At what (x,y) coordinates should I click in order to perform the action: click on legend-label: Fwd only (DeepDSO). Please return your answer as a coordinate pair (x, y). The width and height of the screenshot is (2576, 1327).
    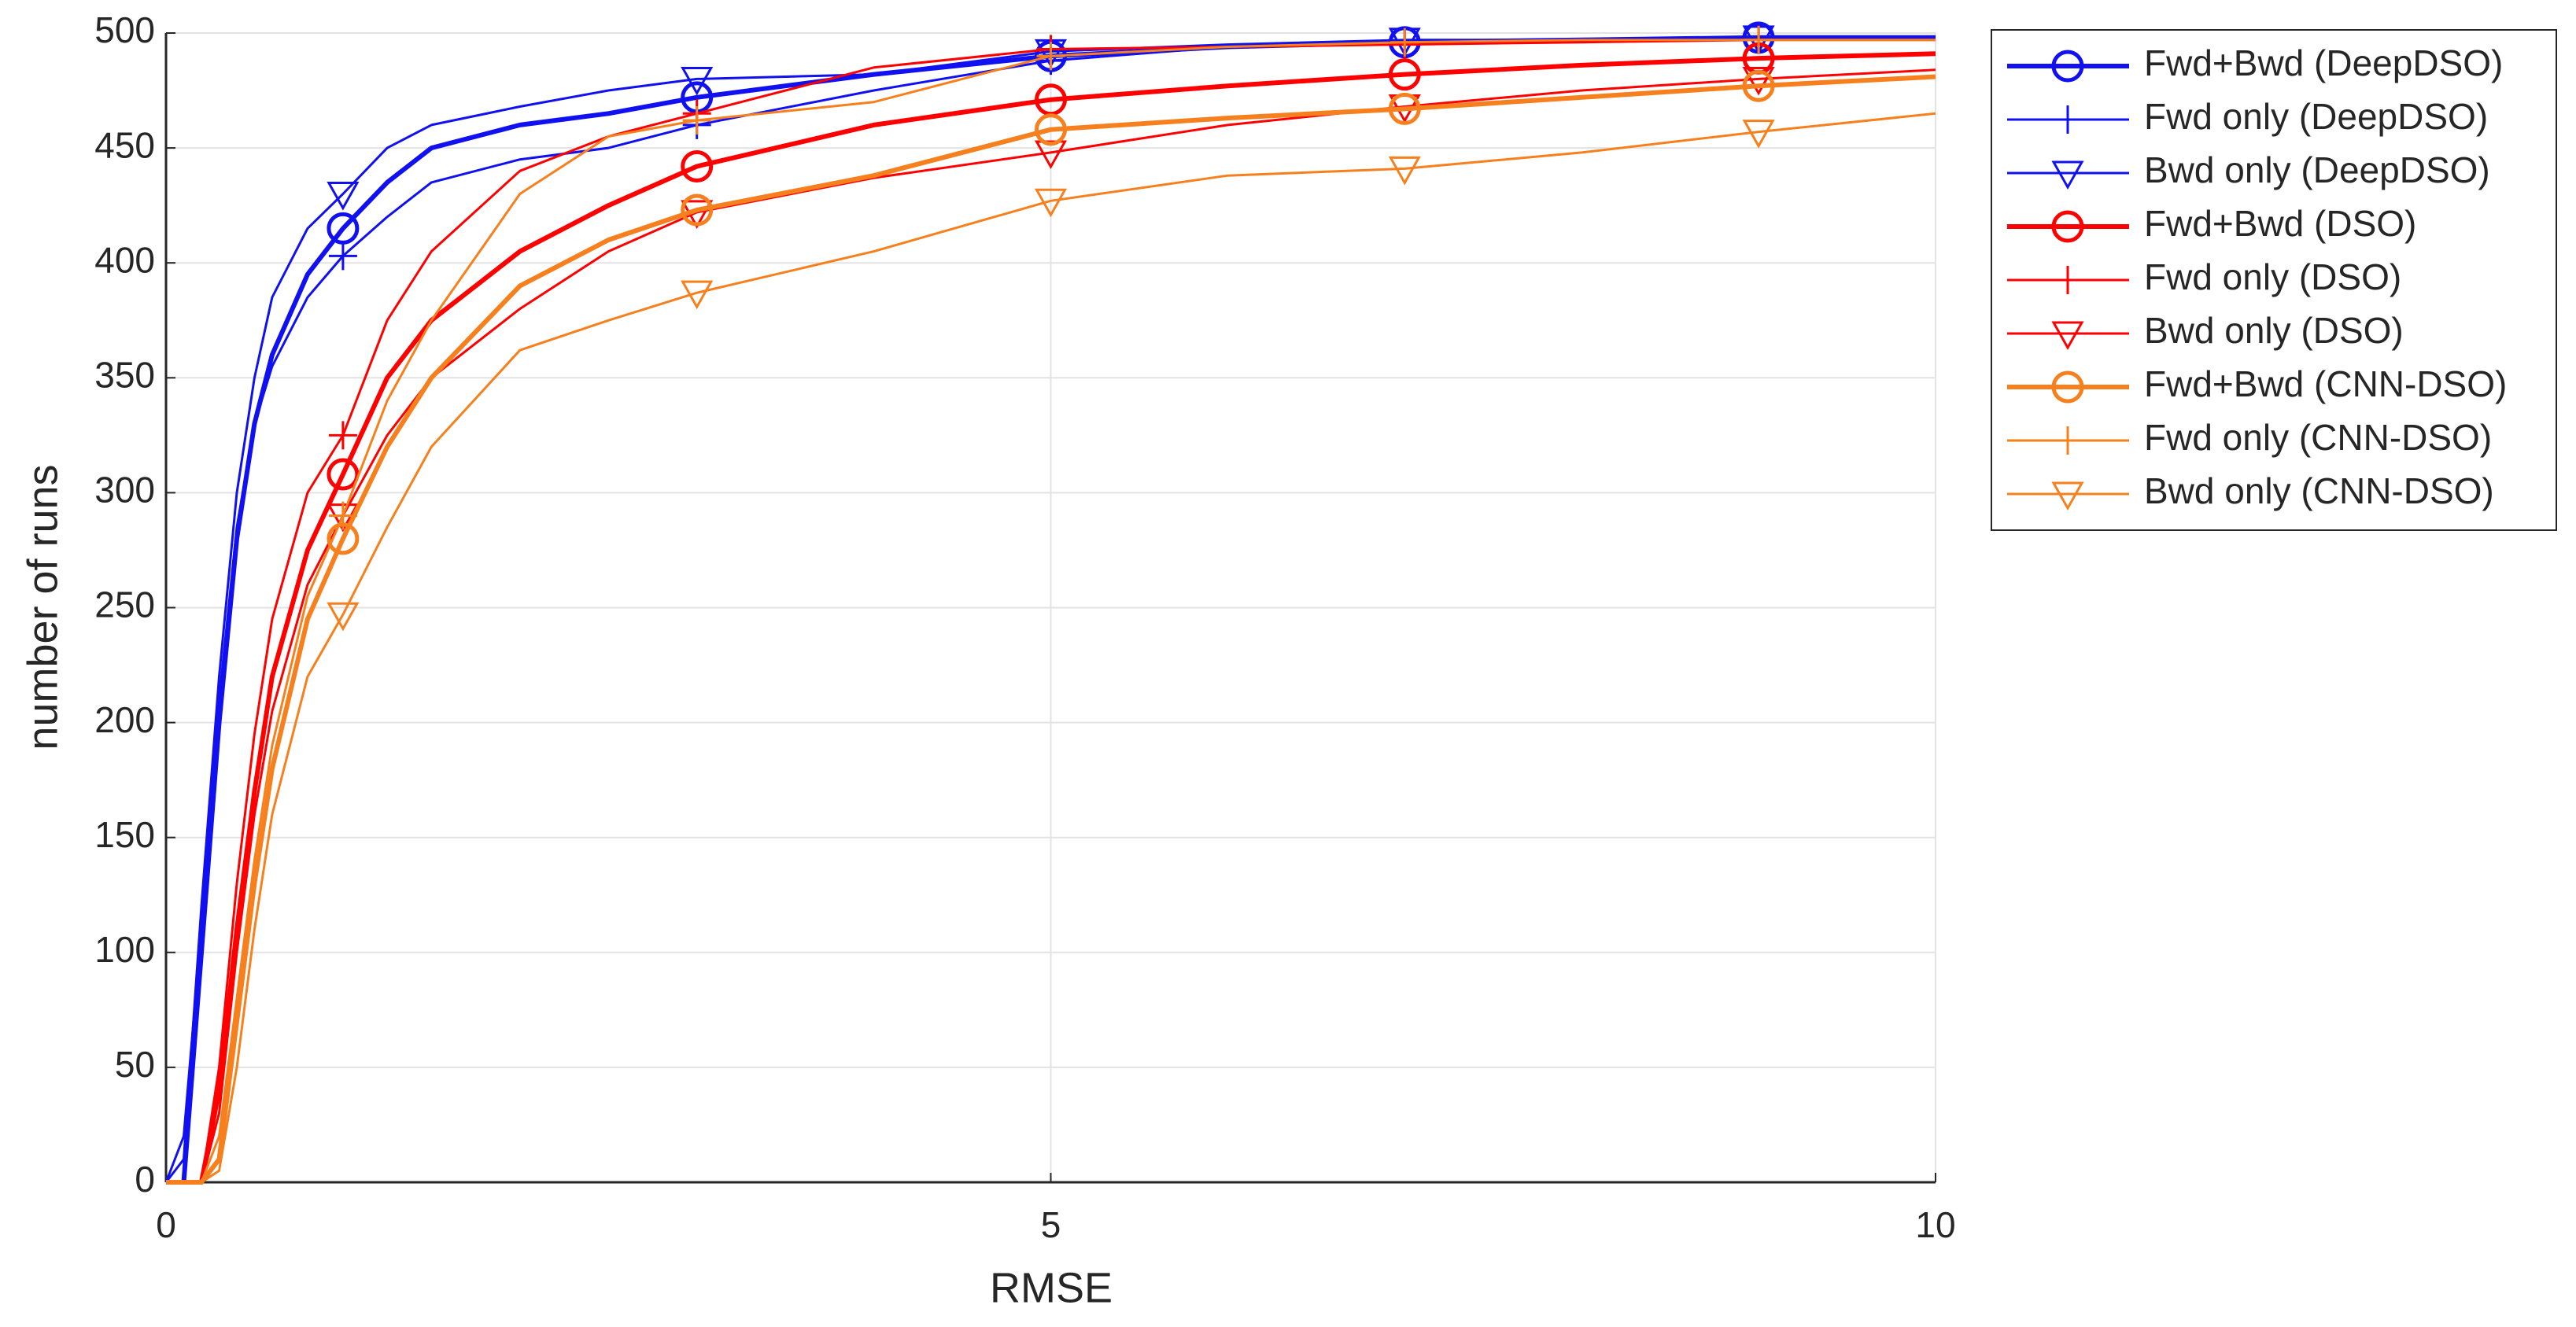
    Looking at the image, I should click on (2316, 117).